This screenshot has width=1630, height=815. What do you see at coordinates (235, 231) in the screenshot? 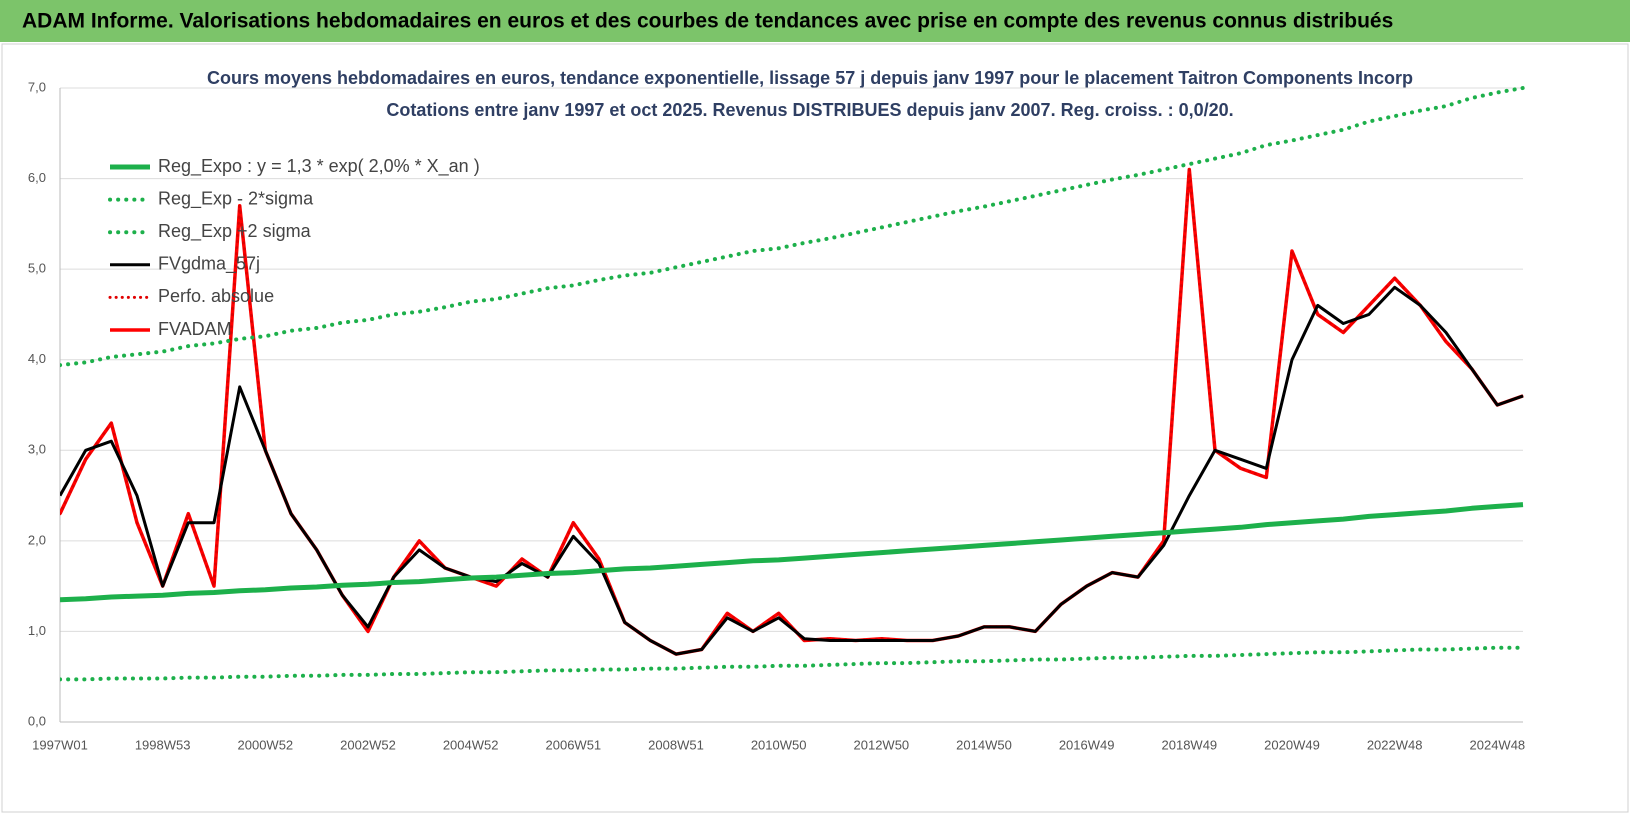
I see `legend-label: Reg_Exp +2 sigma` at bounding box center [235, 231].